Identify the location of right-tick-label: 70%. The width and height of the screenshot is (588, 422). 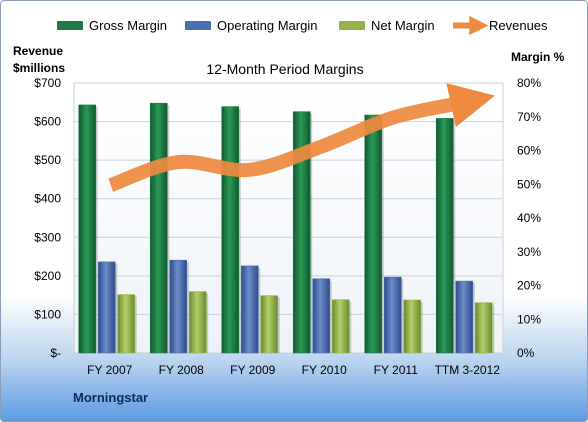
(529, 117).